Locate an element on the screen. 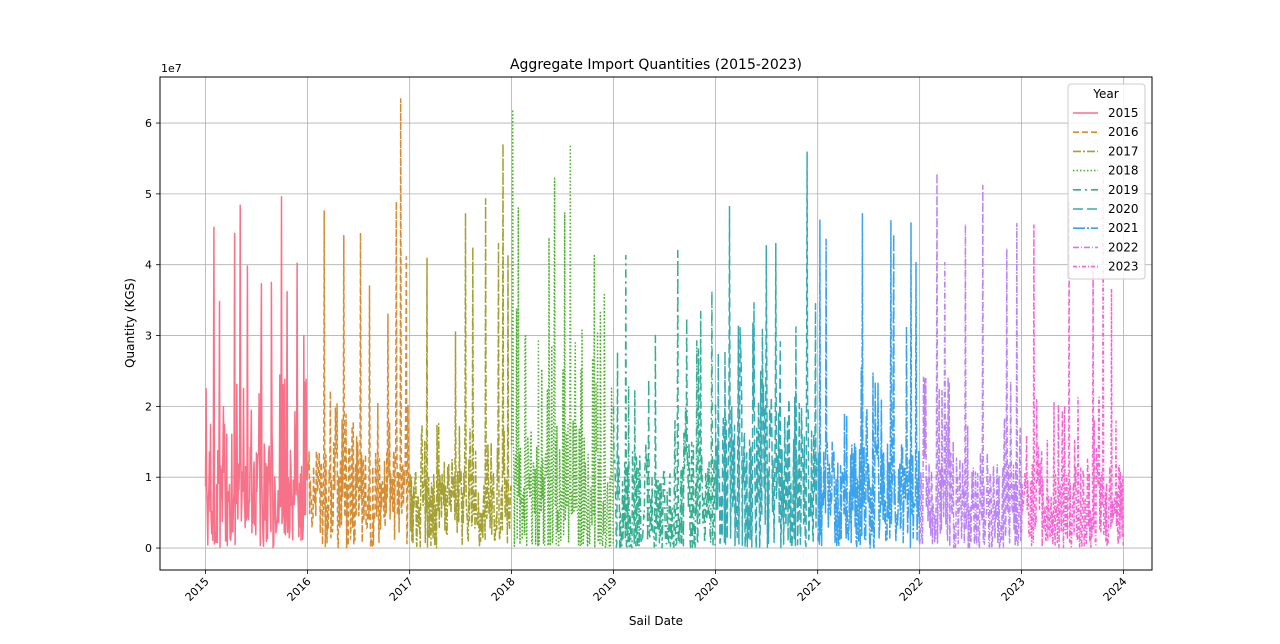 The width and height of the screenshot is (1280, 644). y-tick-label: 0 is located at coordinates (148, 548).